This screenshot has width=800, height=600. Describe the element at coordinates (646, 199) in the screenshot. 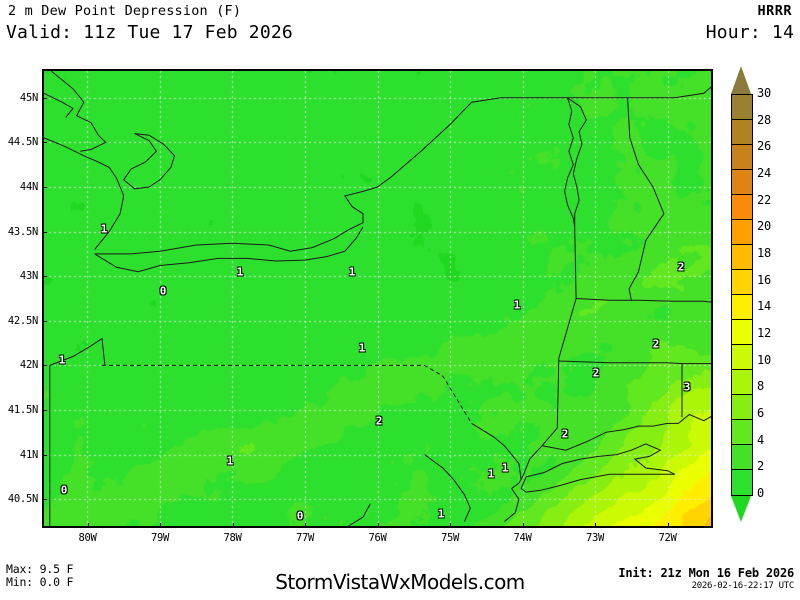

I see `vt-nh-border` at that location.